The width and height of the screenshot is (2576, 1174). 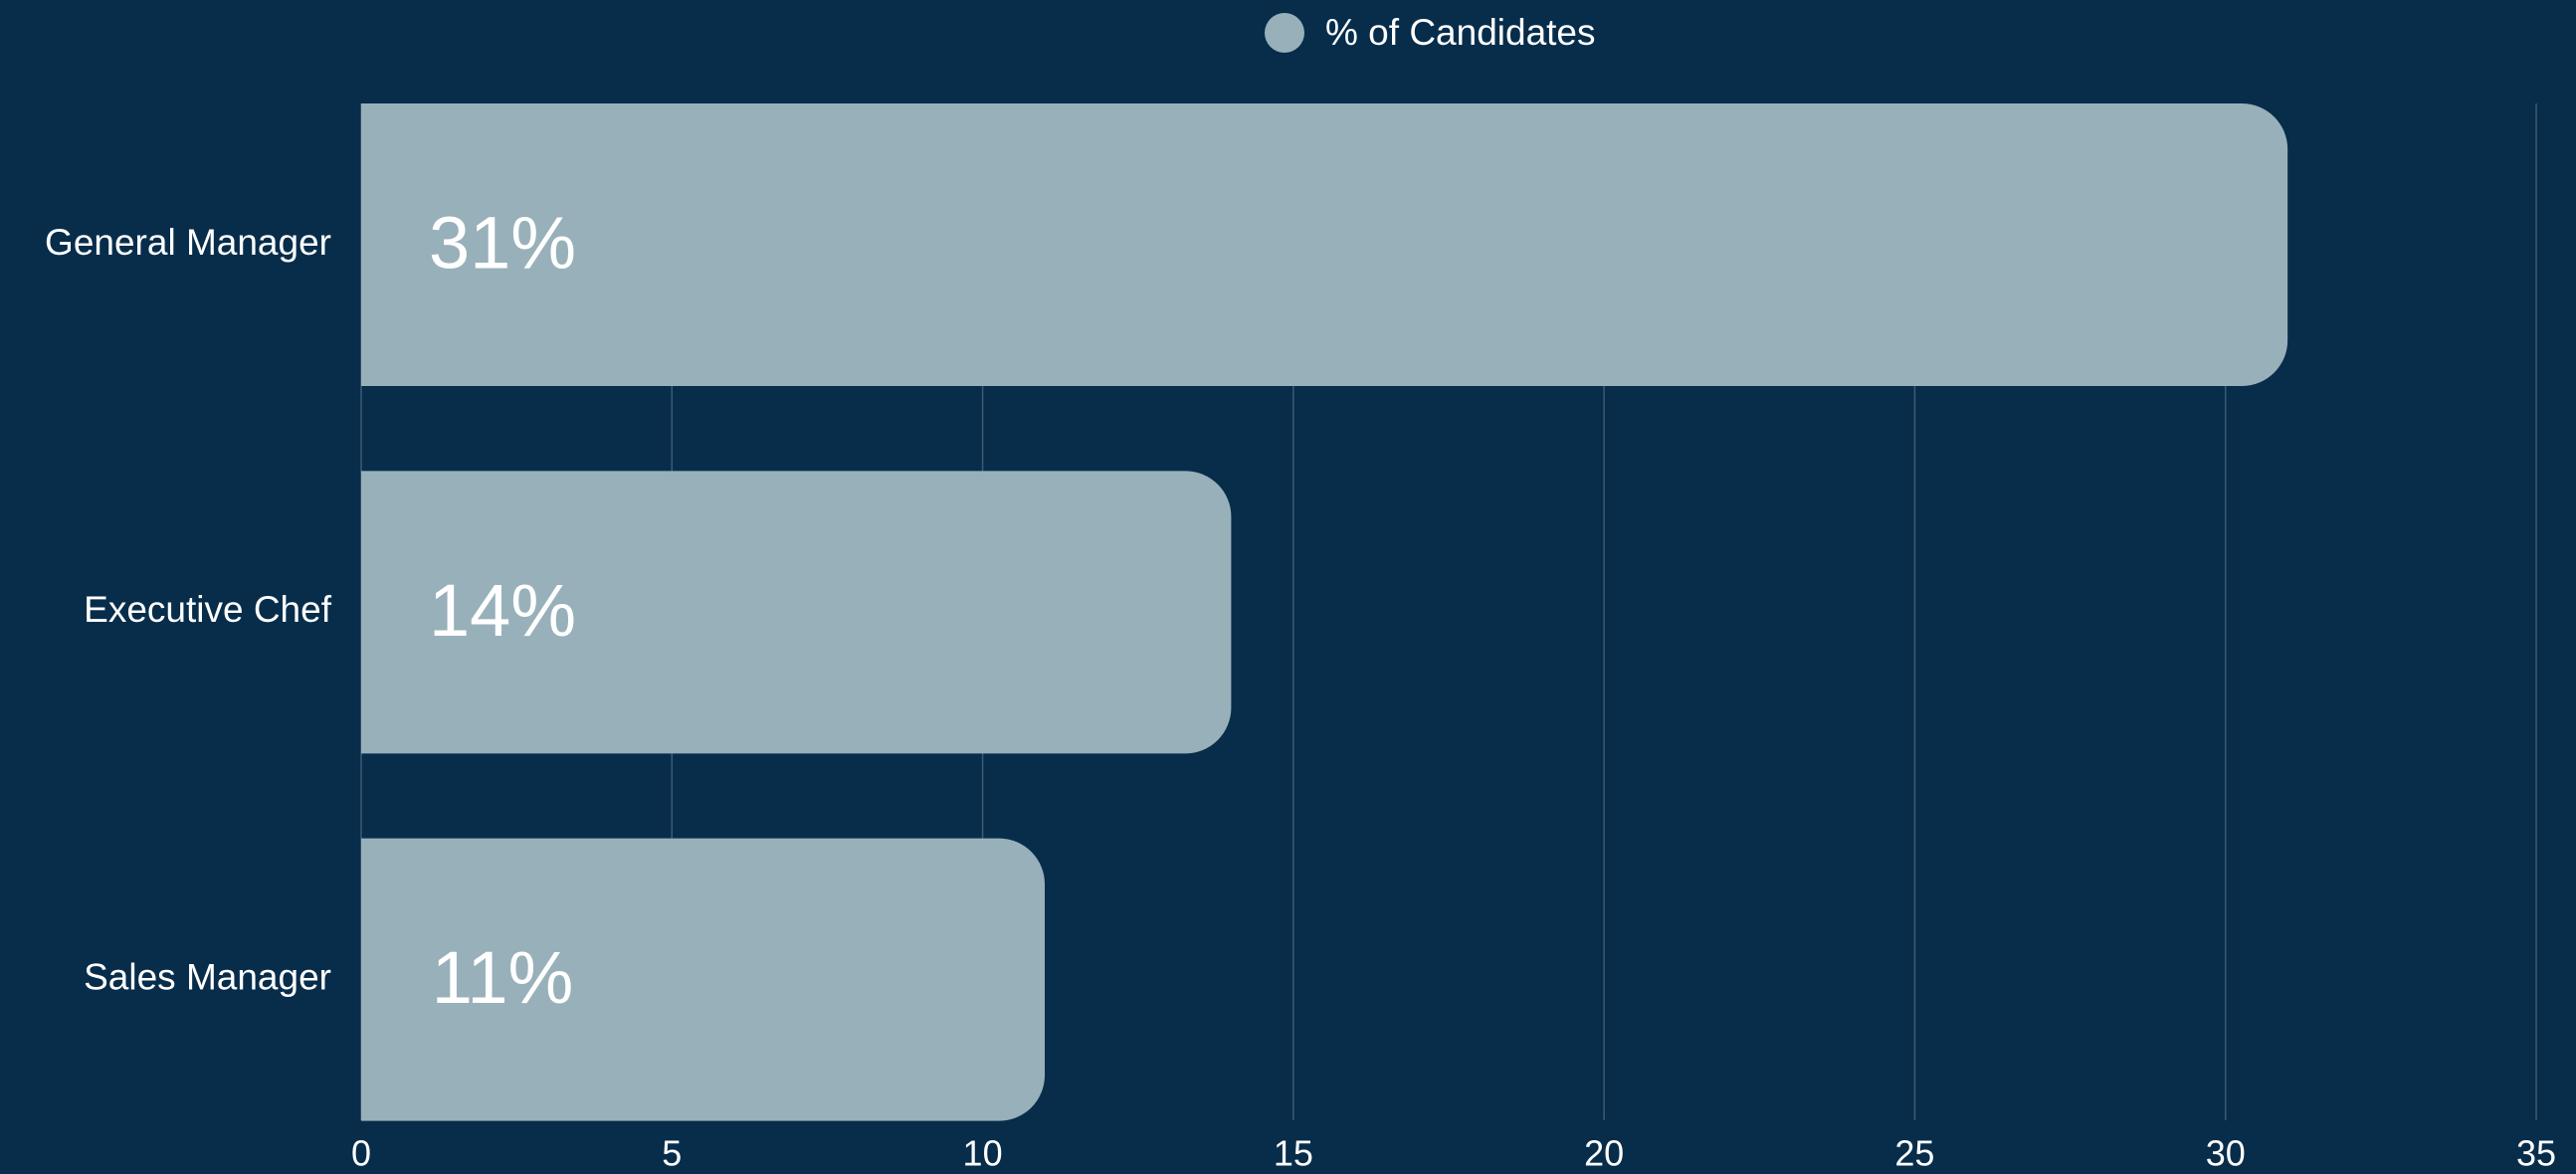 I want to click on x-tick-label: 25, so click(x=1914, y=1153).